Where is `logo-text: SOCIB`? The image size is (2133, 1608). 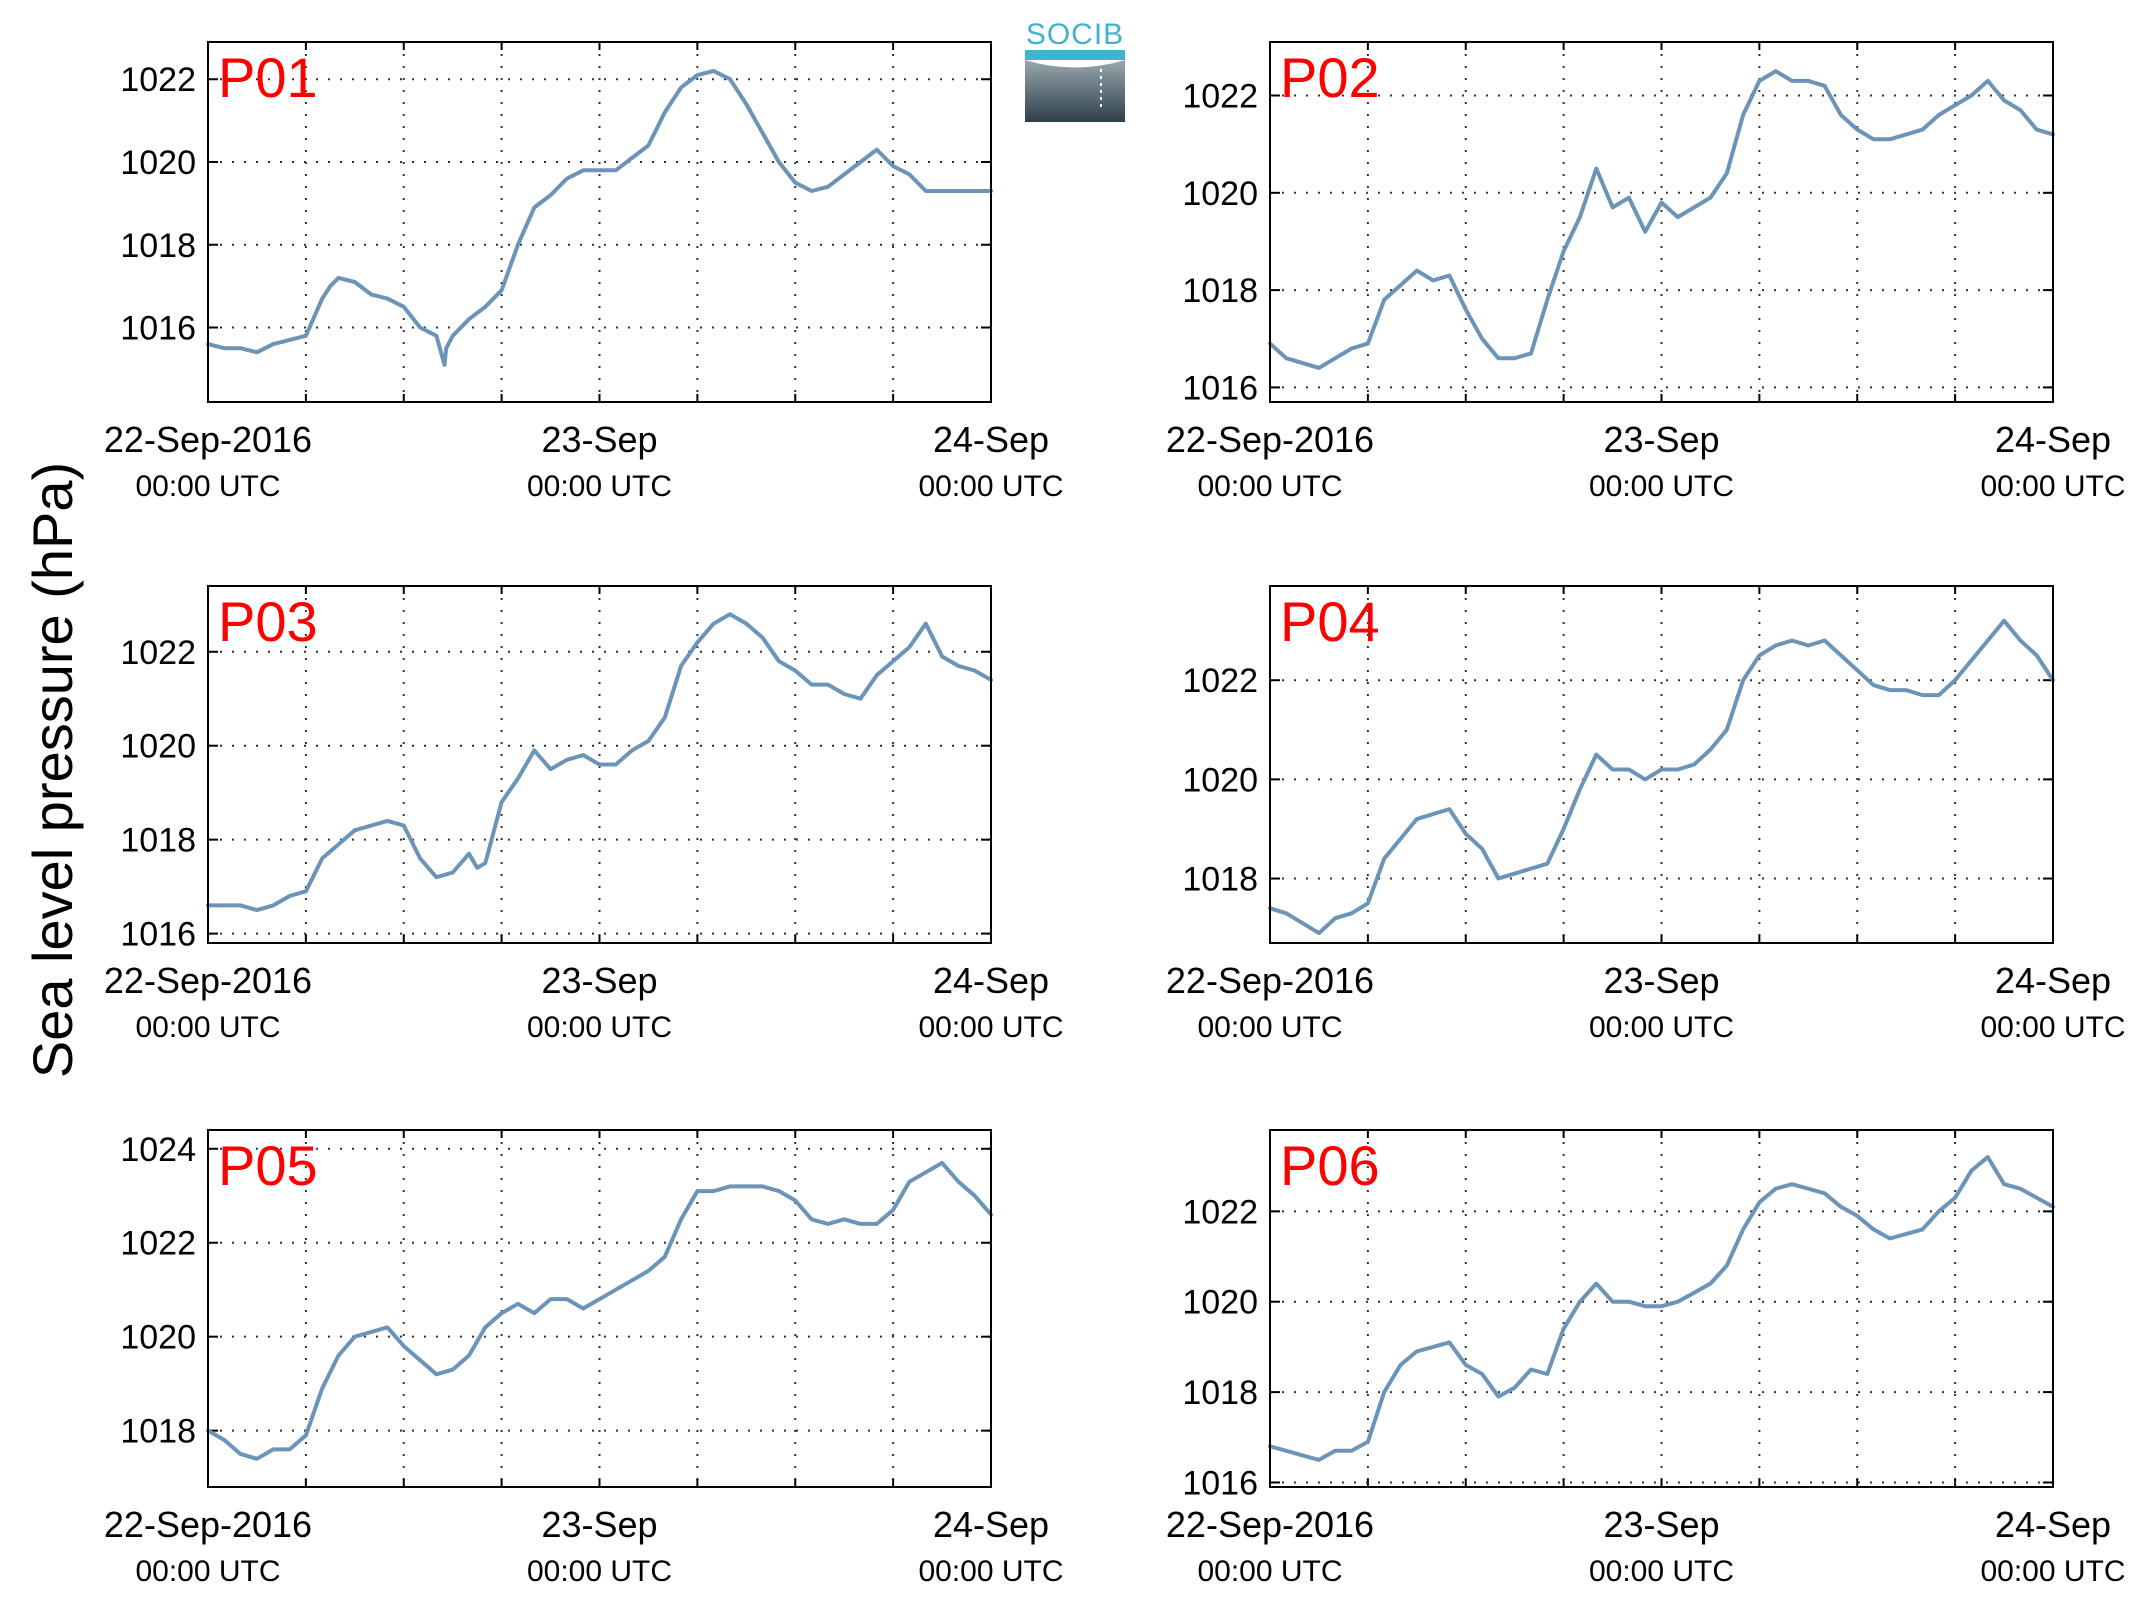 logo-text: SOCIB is located at coordinates (1075, 34).